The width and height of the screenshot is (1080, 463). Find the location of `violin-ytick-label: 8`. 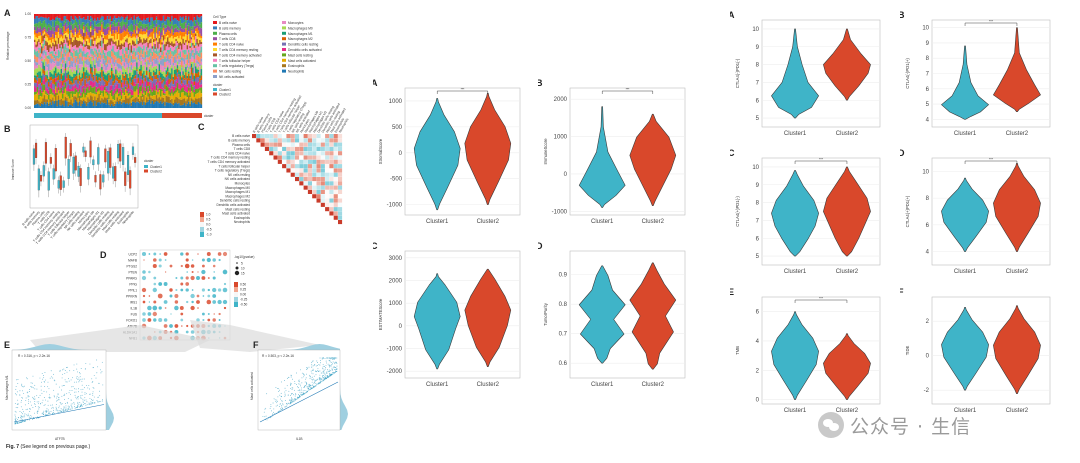

violin-ytick-label: 8 is located at coordinates (928, 59).